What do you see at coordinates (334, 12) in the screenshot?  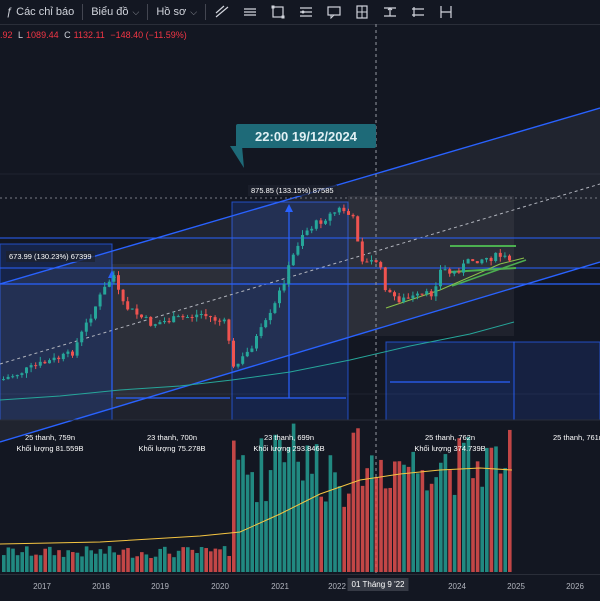 I see `comment-tool-icon` at bounding box center [334, 12].